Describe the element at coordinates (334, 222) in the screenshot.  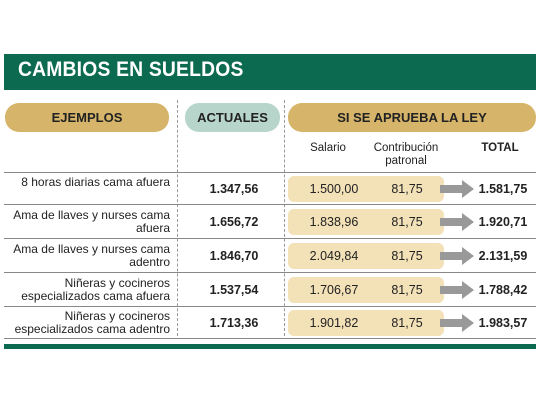
I see `row-salario: 1.838,96` at that location.